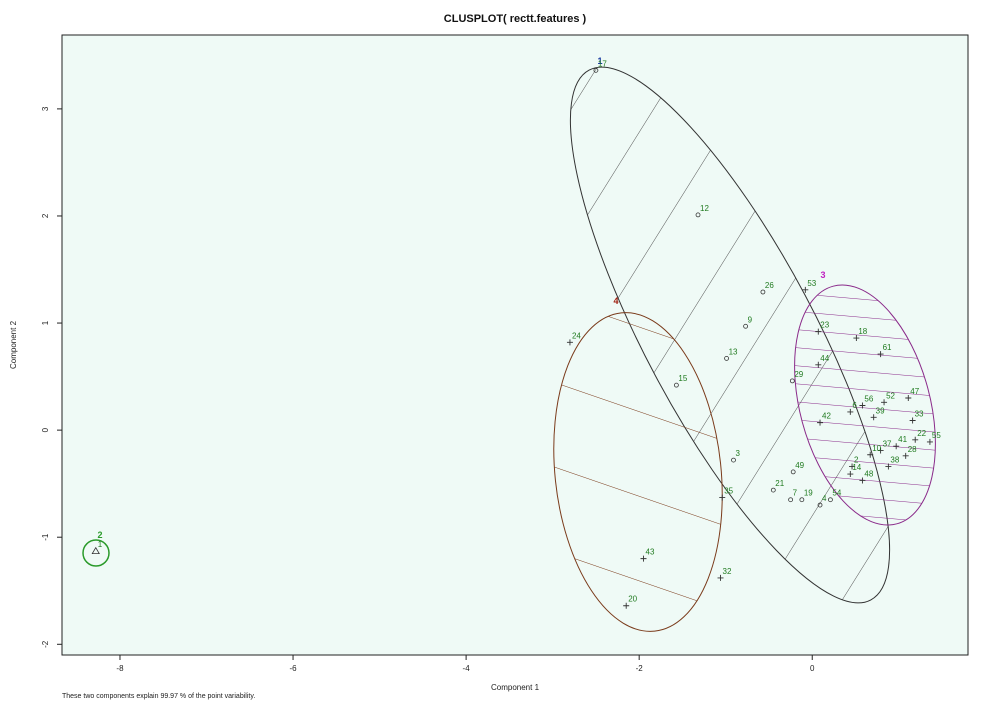 The image size is (983, 705). Describe the element at coordinates (515, 19) in the screenshot. I see `chart-title: CLUSPLOT( rectt.features )` at that location.